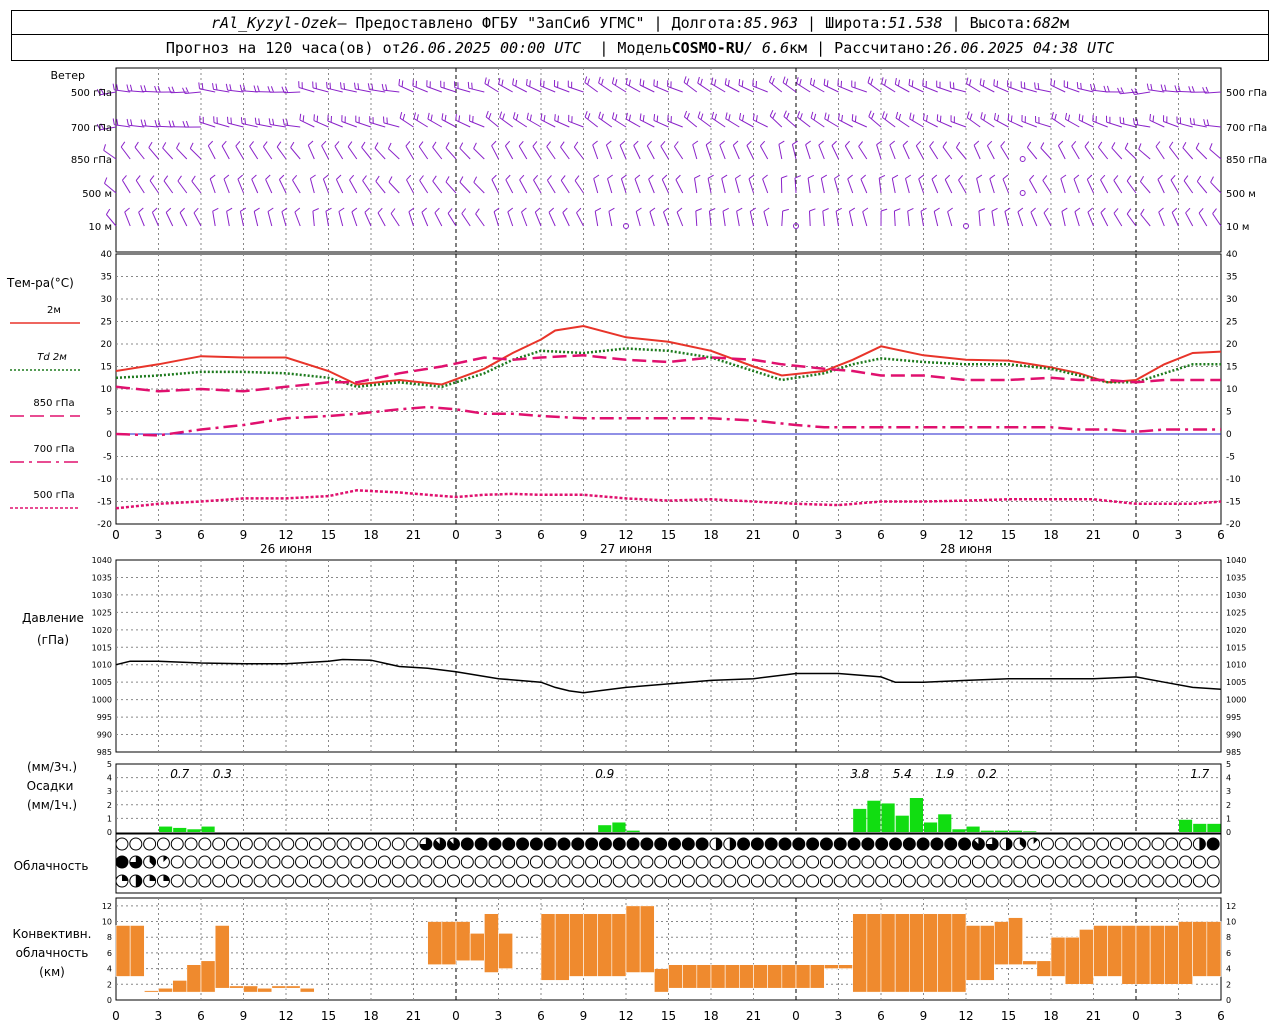  I want to click on cloud-symbol-fill, so click(923, 844).